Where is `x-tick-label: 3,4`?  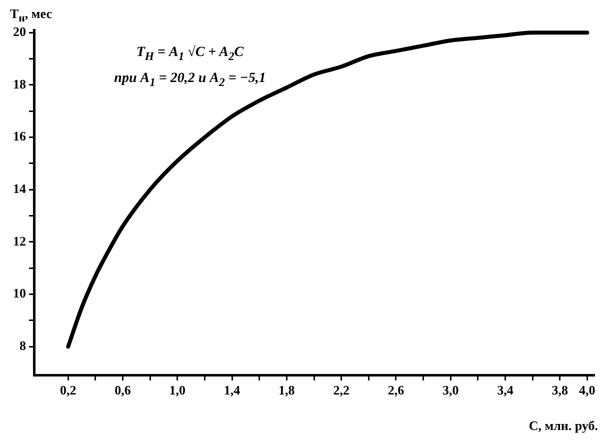 x-tick-label: 3,4 is located at coordinates (505, 390).